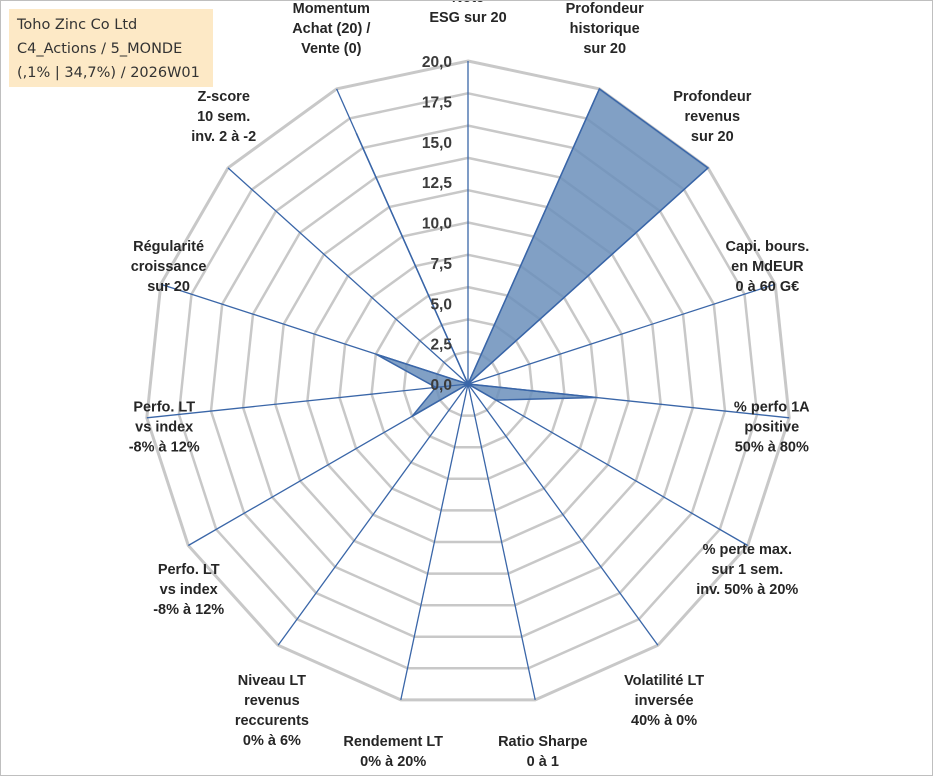 The height and width of the screenshot is (776, 933). Describe the element at coordinates (437, 143) in the screenshot. I see `tick-label: 15,0` at that location.